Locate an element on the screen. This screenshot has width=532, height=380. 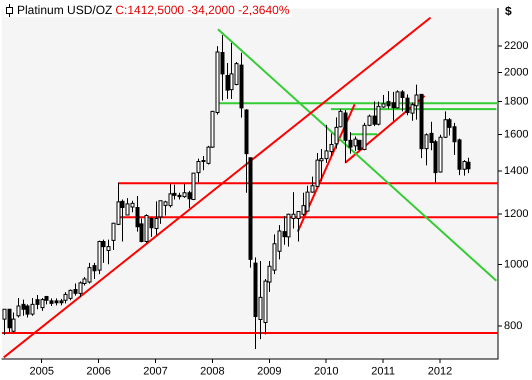
y-tick-label: 1600 is located at coordinates (516, 134).